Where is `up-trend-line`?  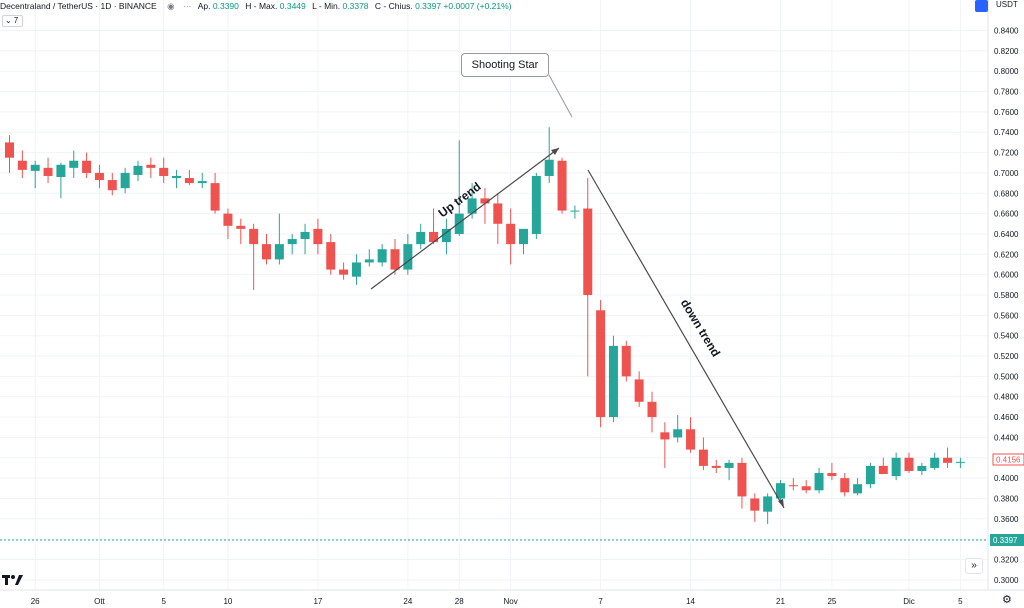
up-trend-line is located at coordinates (465, 218).